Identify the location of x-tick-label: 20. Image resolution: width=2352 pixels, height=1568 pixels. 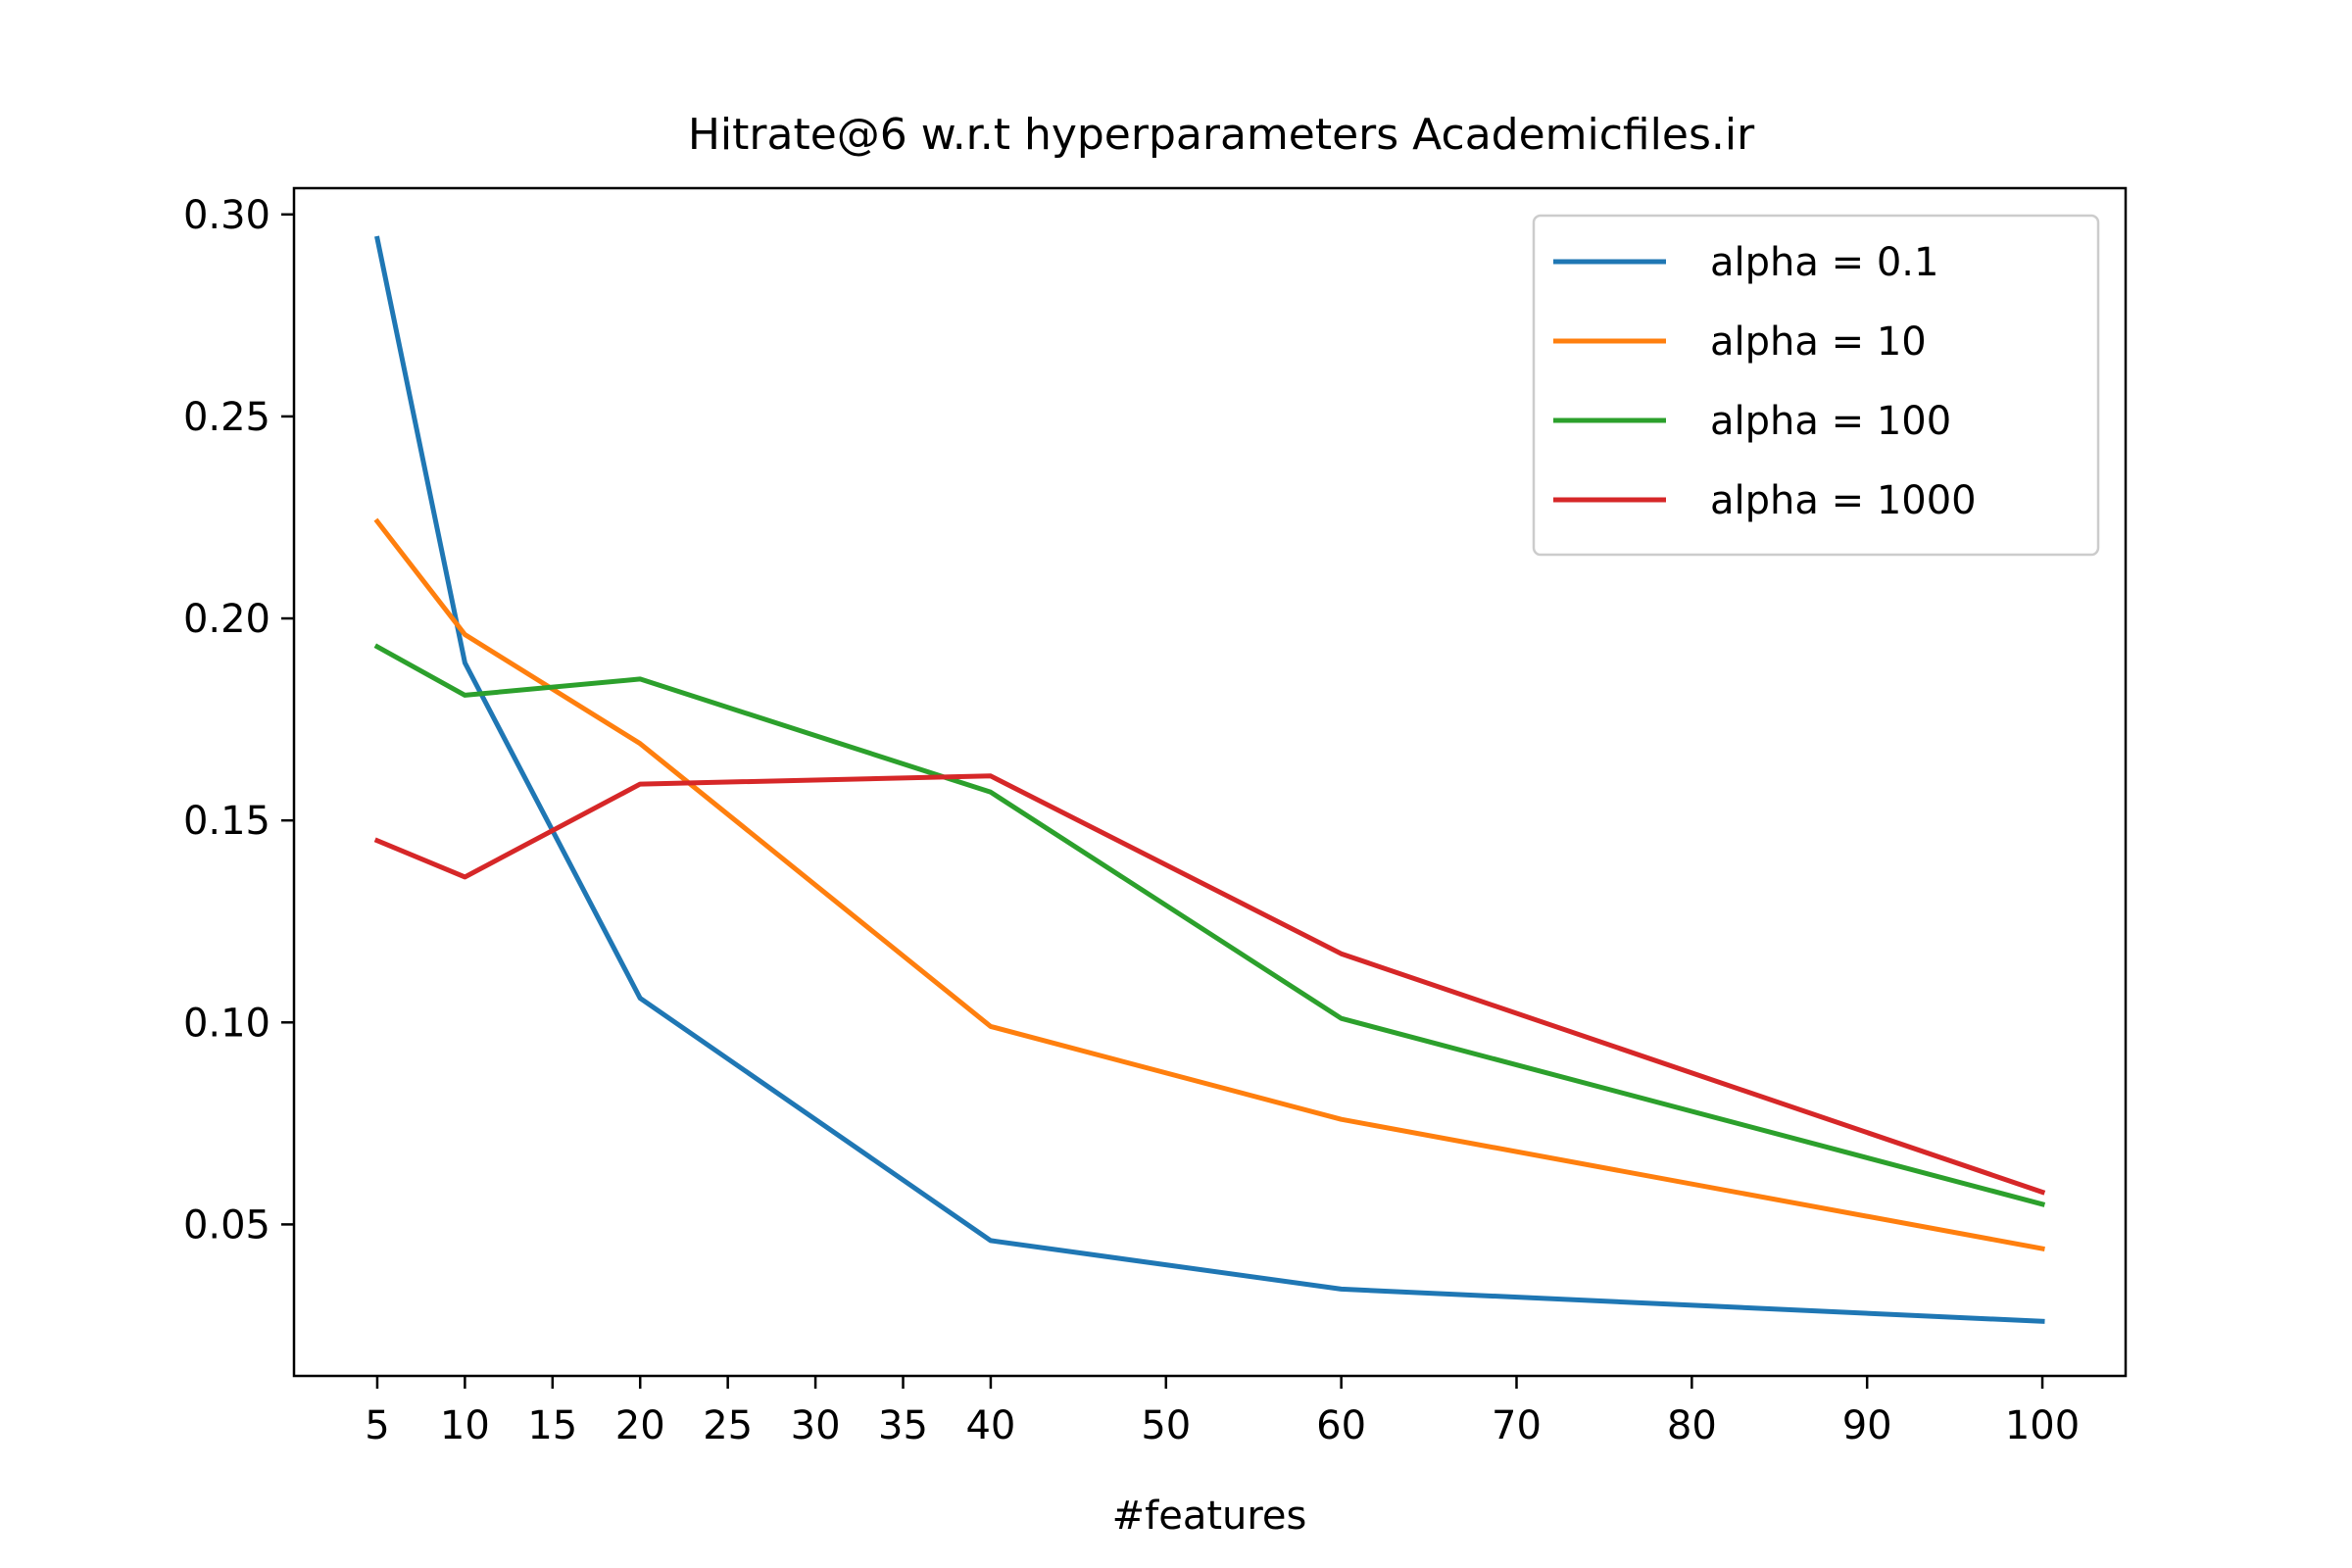
(640, 1425).